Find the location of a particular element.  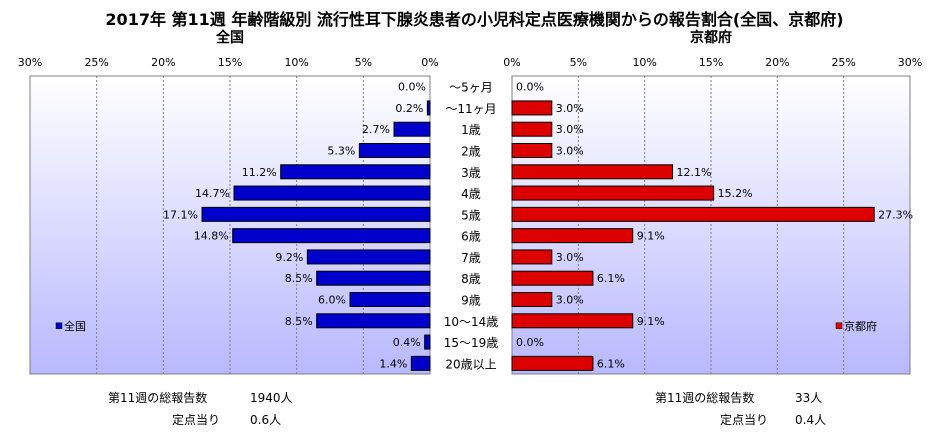

kyoto-tick-label: 20% is located at coordinates (777, 62).